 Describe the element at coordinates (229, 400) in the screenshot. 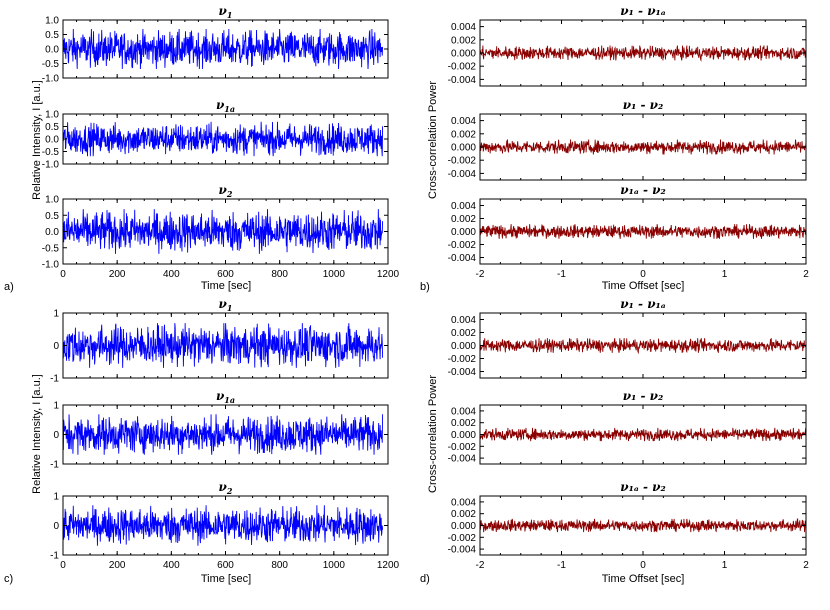

I see `subplot-title-sub: 1a` at that location.